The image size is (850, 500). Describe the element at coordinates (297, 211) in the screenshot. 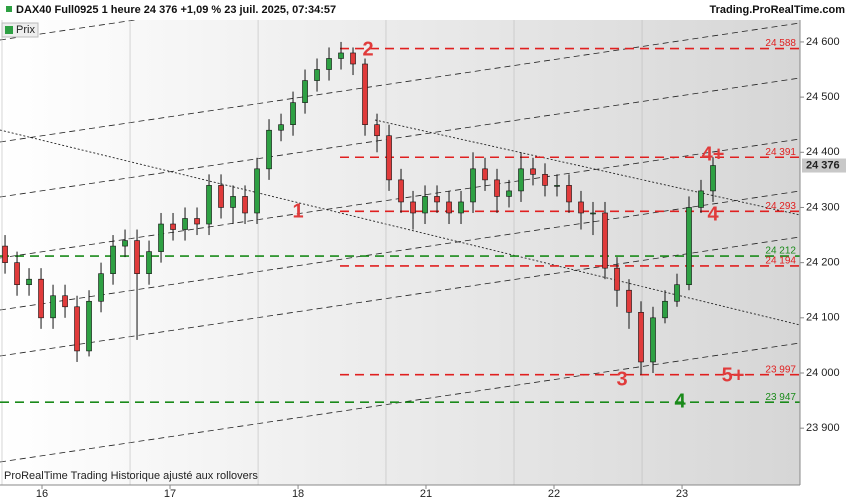

I see `annotation: 1` at that location.